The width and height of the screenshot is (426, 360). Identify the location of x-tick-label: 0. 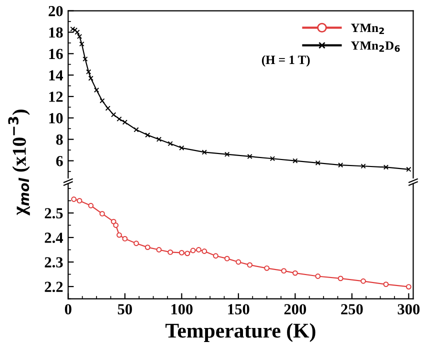
(68, 309).